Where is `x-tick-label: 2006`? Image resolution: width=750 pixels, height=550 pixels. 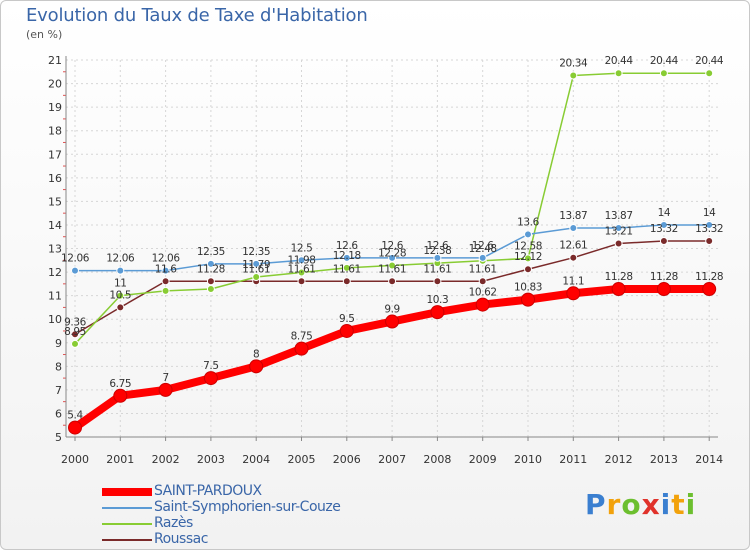
x-tick-label: 2006 is located at coordinates (347, 459).